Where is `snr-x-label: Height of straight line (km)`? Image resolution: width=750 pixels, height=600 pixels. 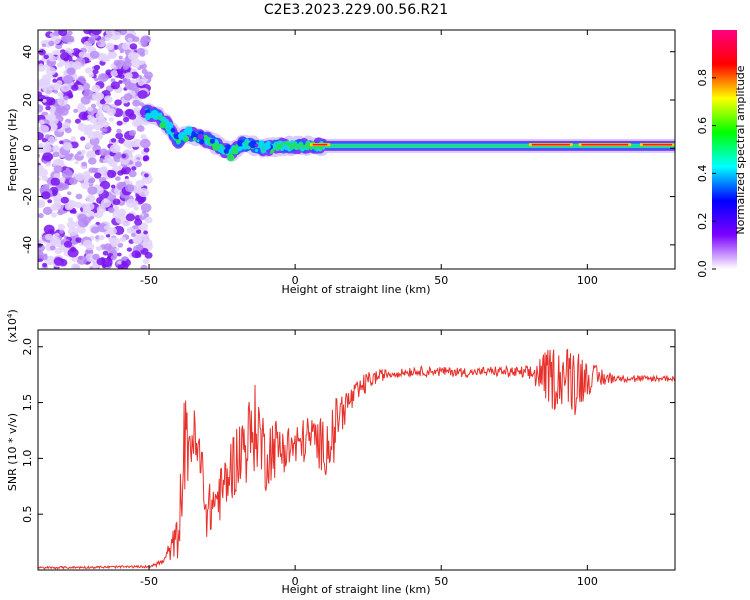 snr-x-label: Height of straight line (km) is located at coordinates (355, 589).